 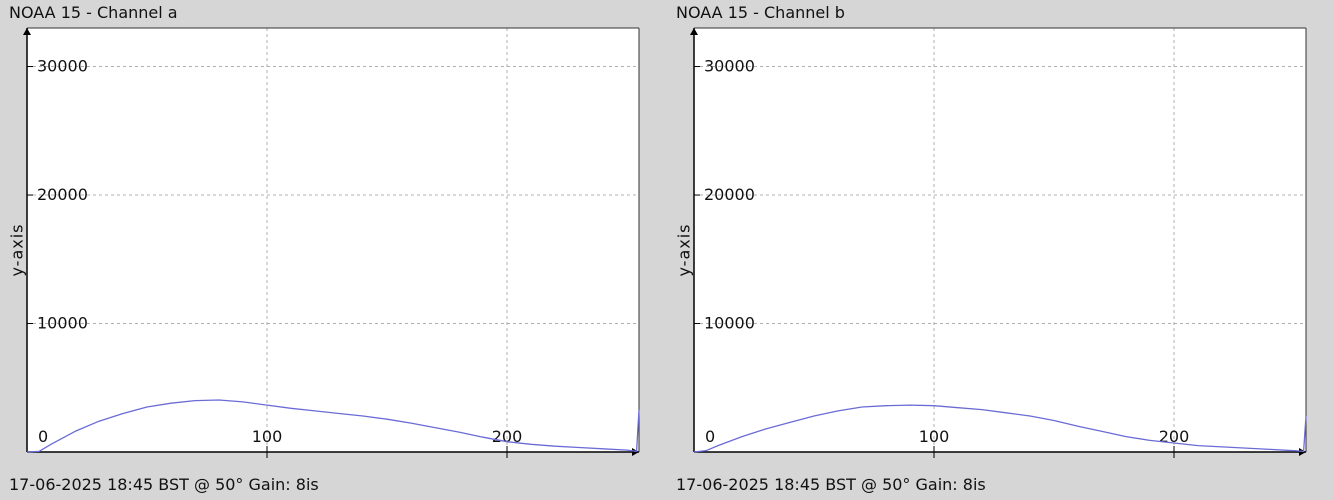 What do you see at coordinates (93, 12) in the screenshot?
I see `chart-title: NOAA 15 - Channel a` at bounding box center [93, 12].